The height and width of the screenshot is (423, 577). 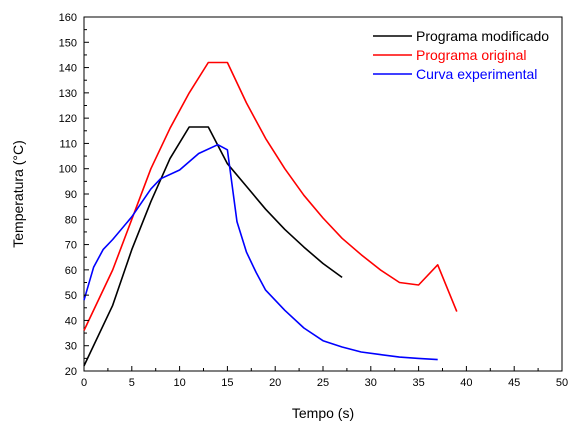 I want to click on y-tick-label: 30, so click(x=71, y=347).